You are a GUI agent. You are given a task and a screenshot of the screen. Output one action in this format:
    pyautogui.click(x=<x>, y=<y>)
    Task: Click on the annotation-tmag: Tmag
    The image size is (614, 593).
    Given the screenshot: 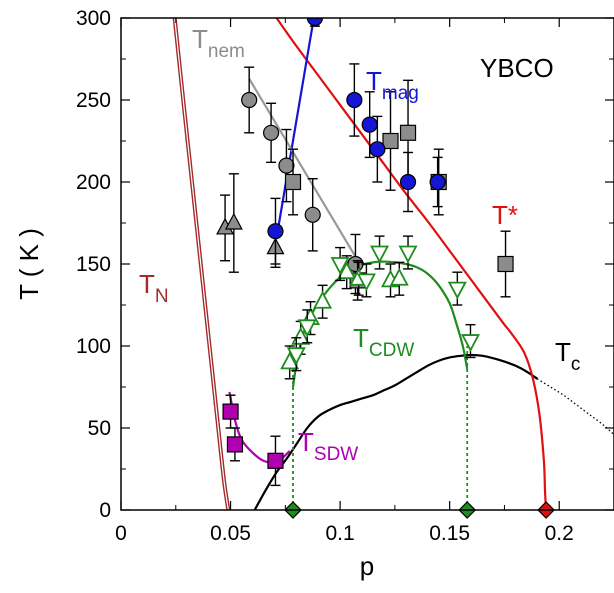 What is the action you would take?
    pyautogui.click(x=392, y=85)
    